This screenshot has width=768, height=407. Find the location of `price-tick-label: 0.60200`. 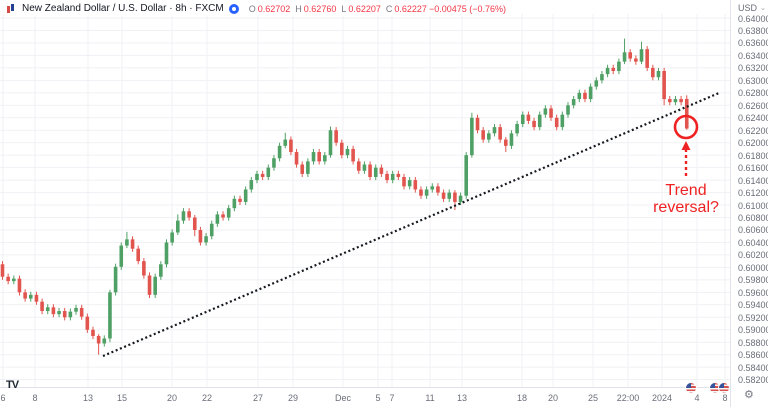

price-tick-label: 0.60200 is located at coordinates (753, 255).